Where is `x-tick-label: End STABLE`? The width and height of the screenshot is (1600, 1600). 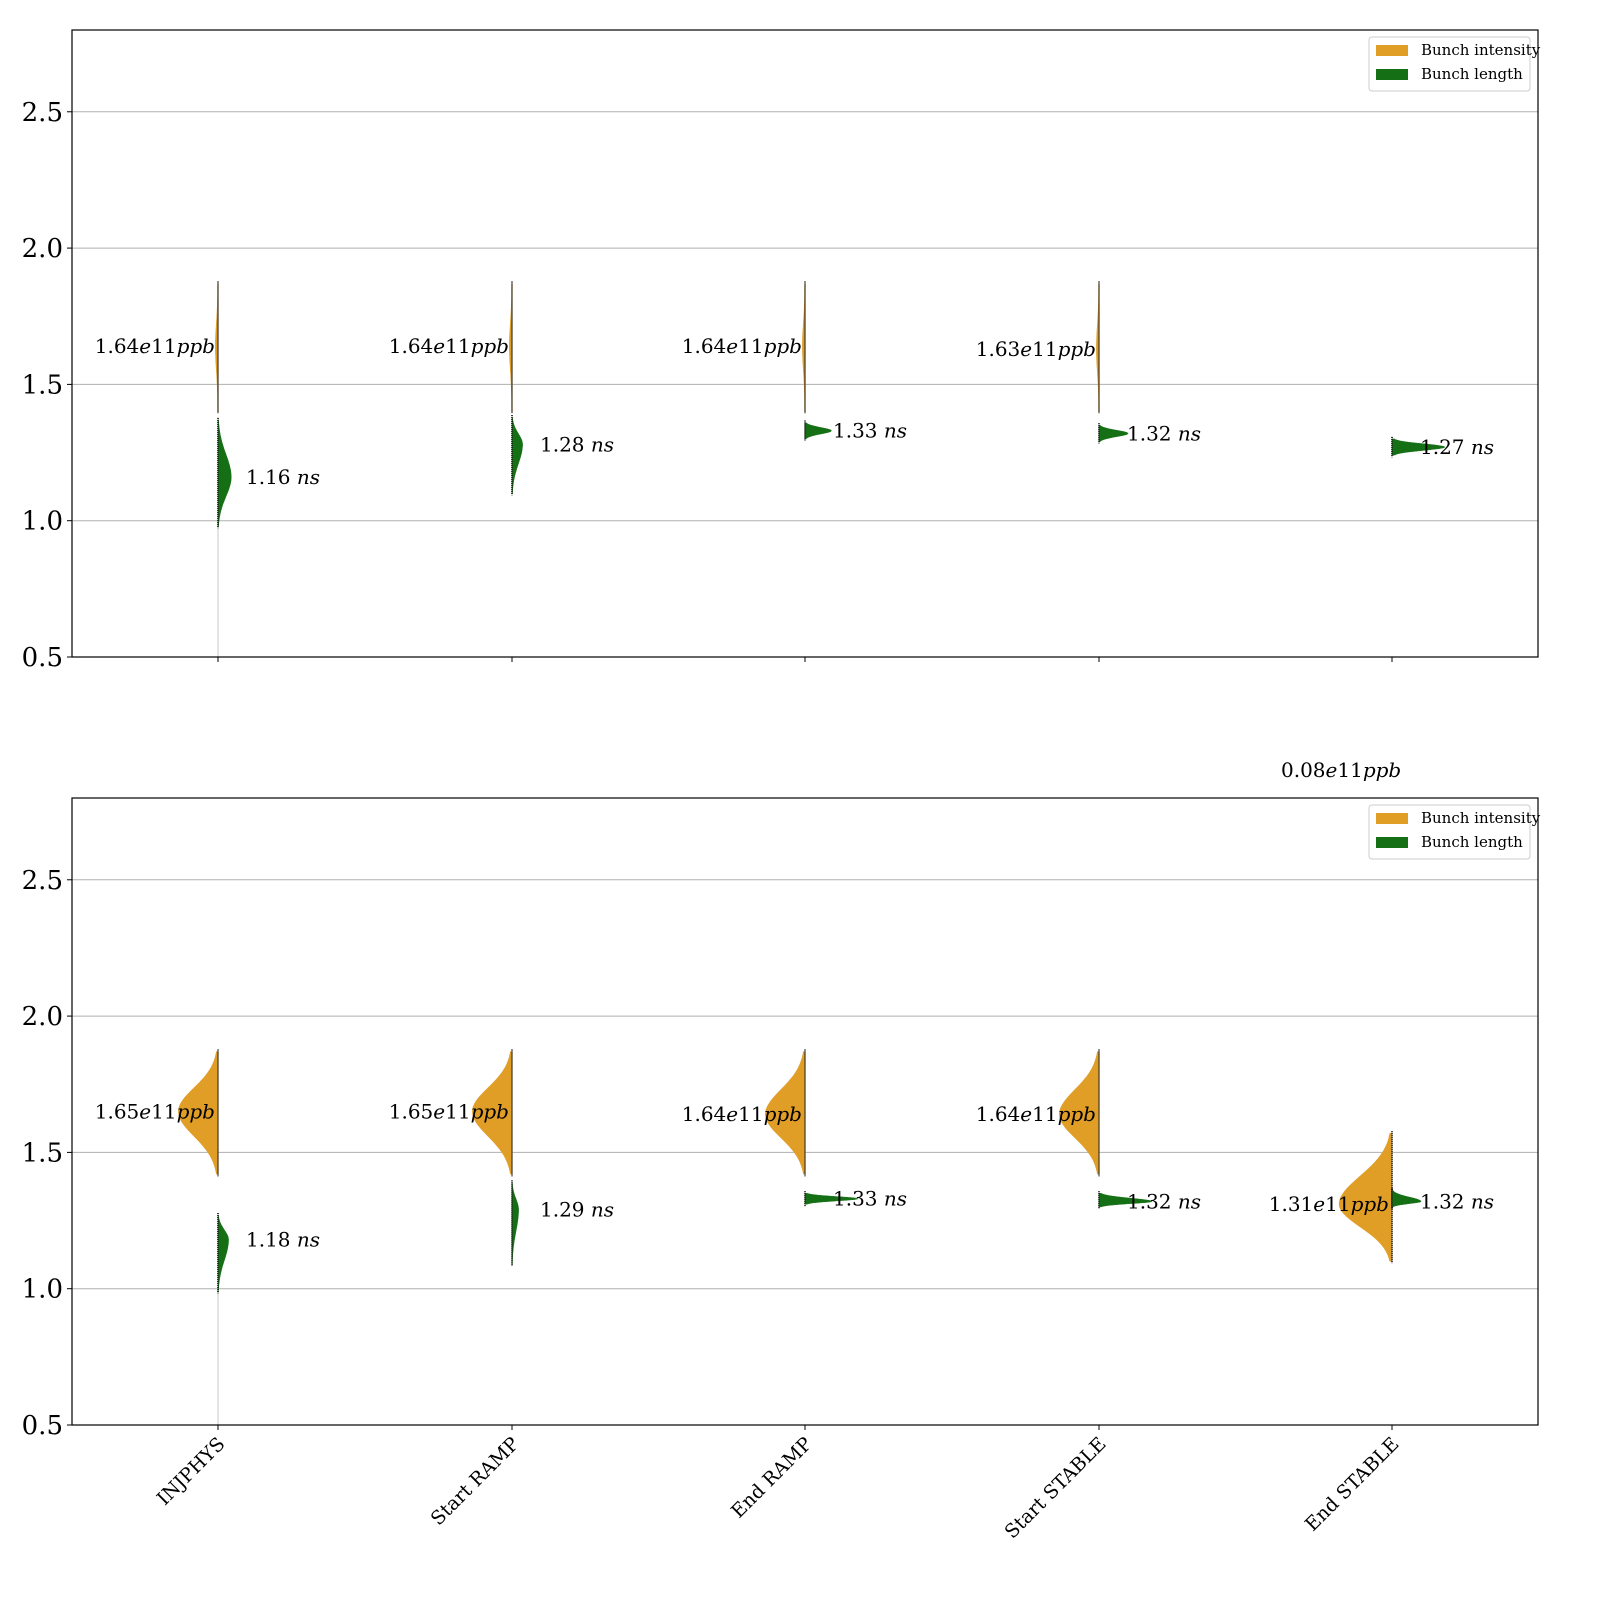 x-tick-label: End STABLE is located at coordinates (1352, 1484).